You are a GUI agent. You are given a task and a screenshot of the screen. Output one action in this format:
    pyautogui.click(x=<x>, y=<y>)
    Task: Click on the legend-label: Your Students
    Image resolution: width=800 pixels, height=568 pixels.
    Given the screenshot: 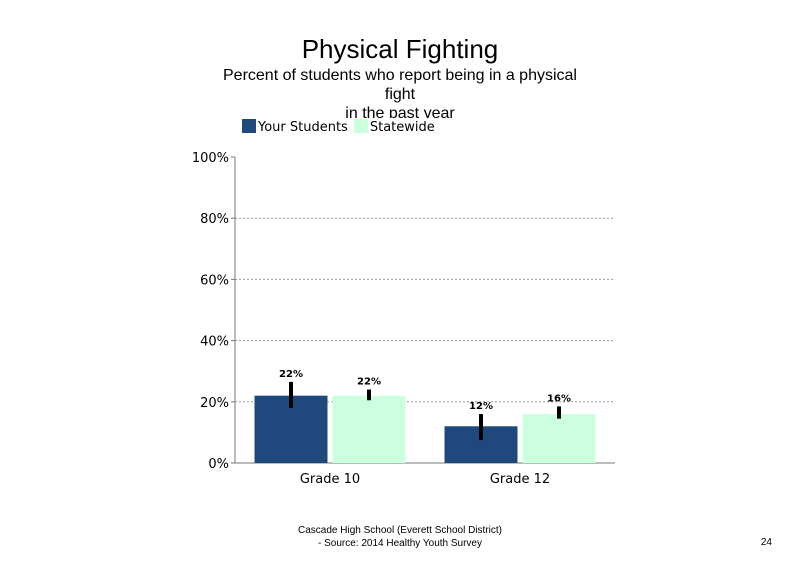 What is the action you would take?
    pyautogui.click(x=302, y=127)
    